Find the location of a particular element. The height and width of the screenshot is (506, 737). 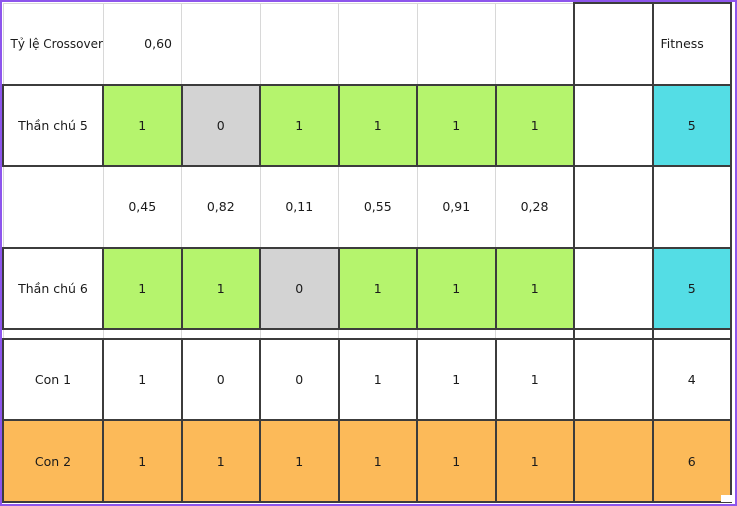

table-row-empty is located at coordinates (367, 334).